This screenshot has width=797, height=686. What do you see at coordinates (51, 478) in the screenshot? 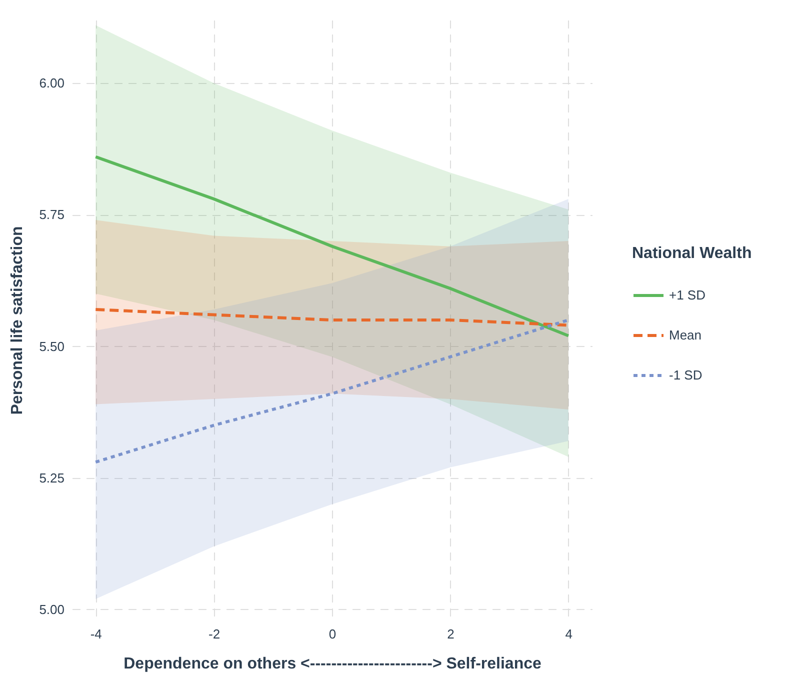
I see `y-tick-label: 5.25` at bounding box center [51, 478].